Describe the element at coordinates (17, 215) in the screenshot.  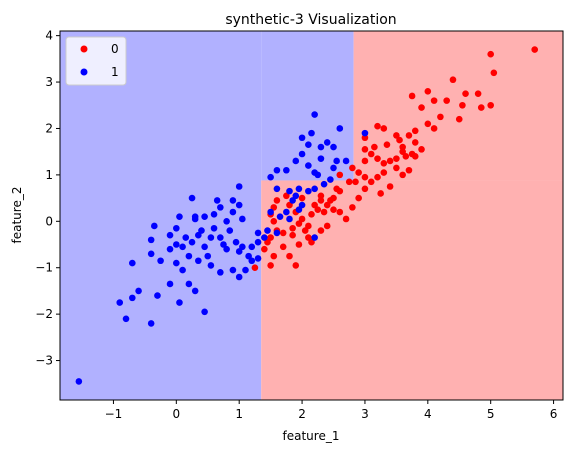
I see `y-axis-label: feature_2` at that location.